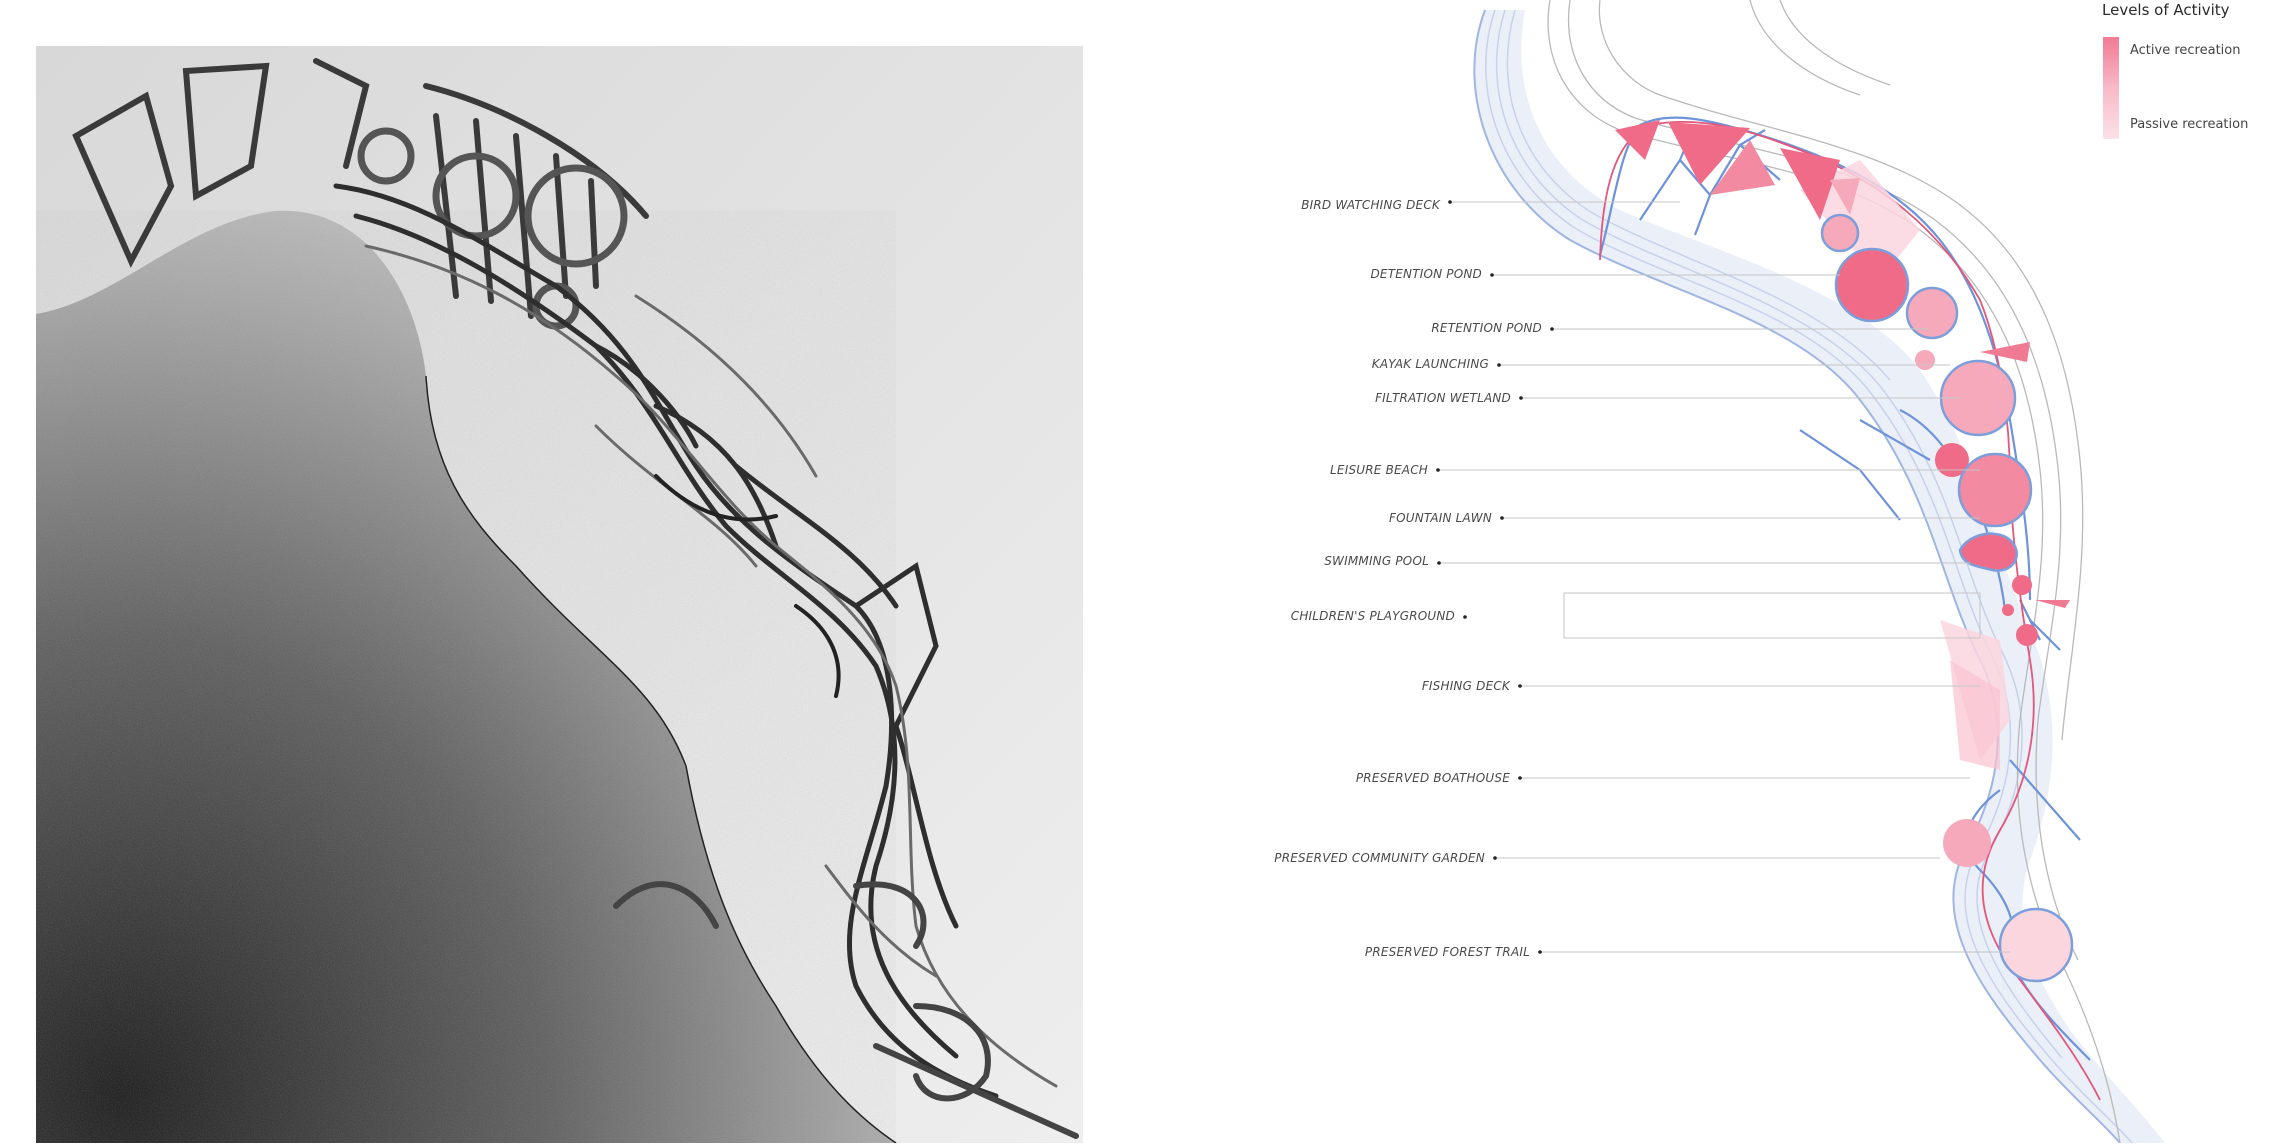 The height and width of the screenshot is (1147, 2275). I want to click on bird-watching-deck-label: BIRD WATCHING DECK, so click(1371, 205).